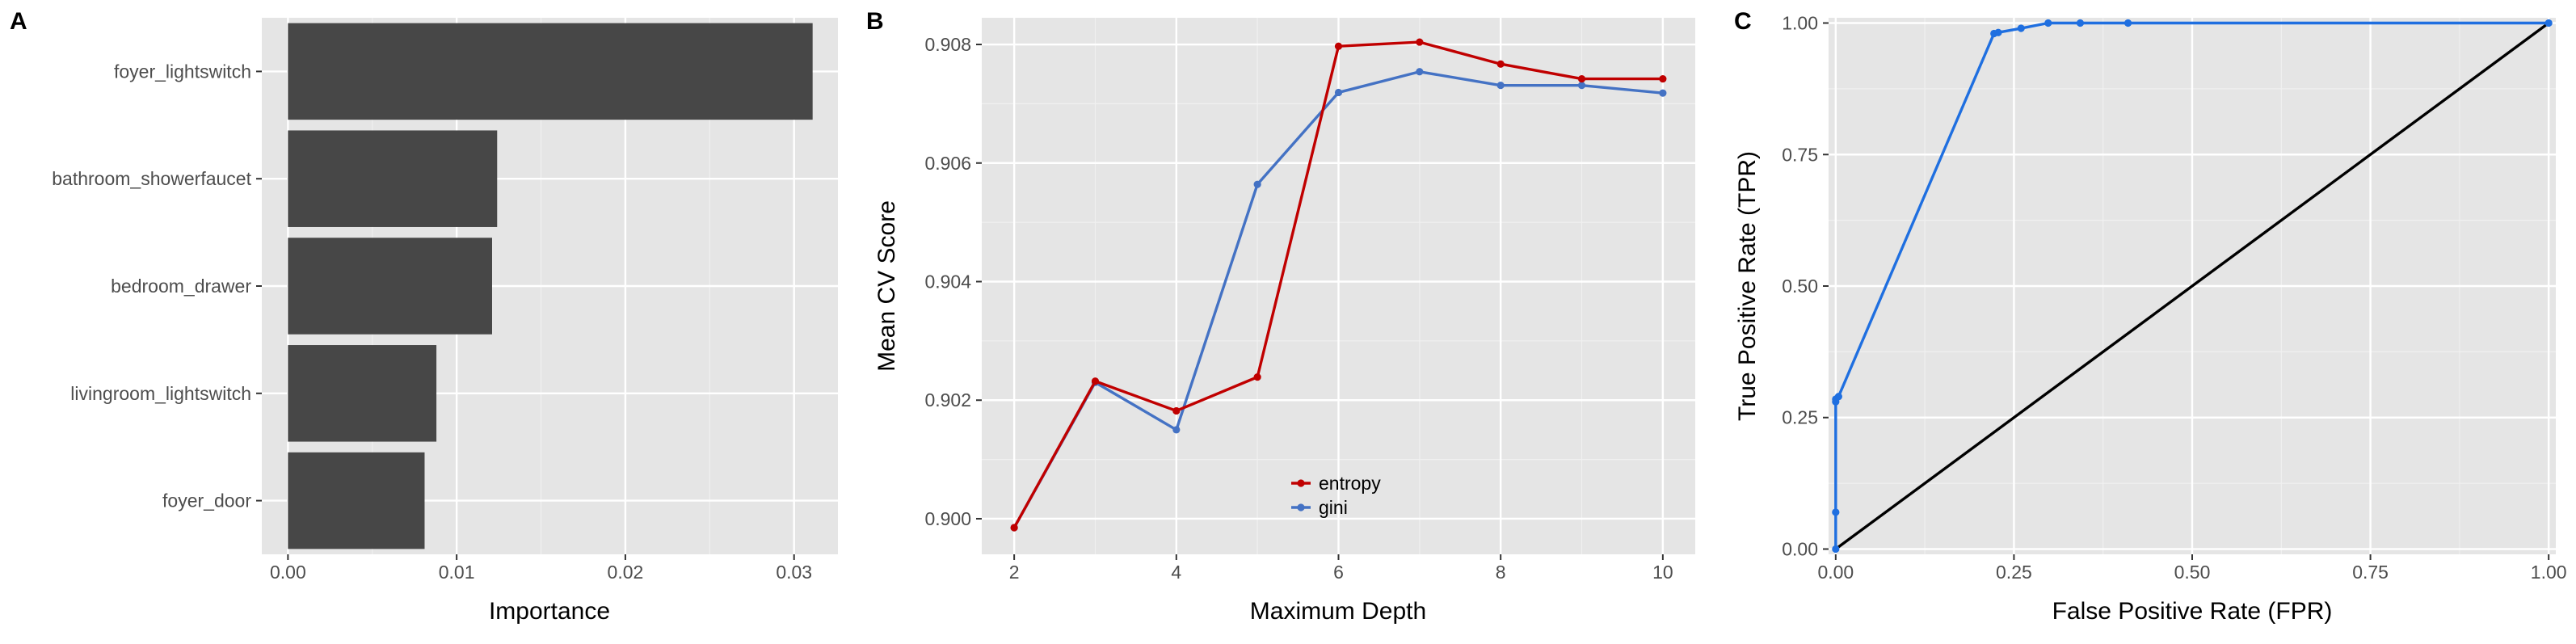  I want to click on panel-c-label: C, so click(1743, 21).